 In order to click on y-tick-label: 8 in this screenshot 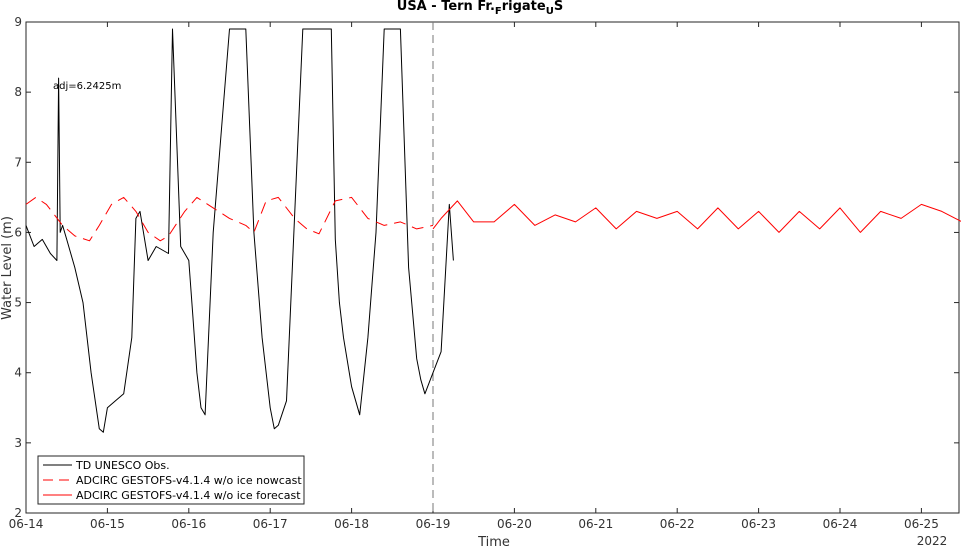, I will do `click(18, 92)`.